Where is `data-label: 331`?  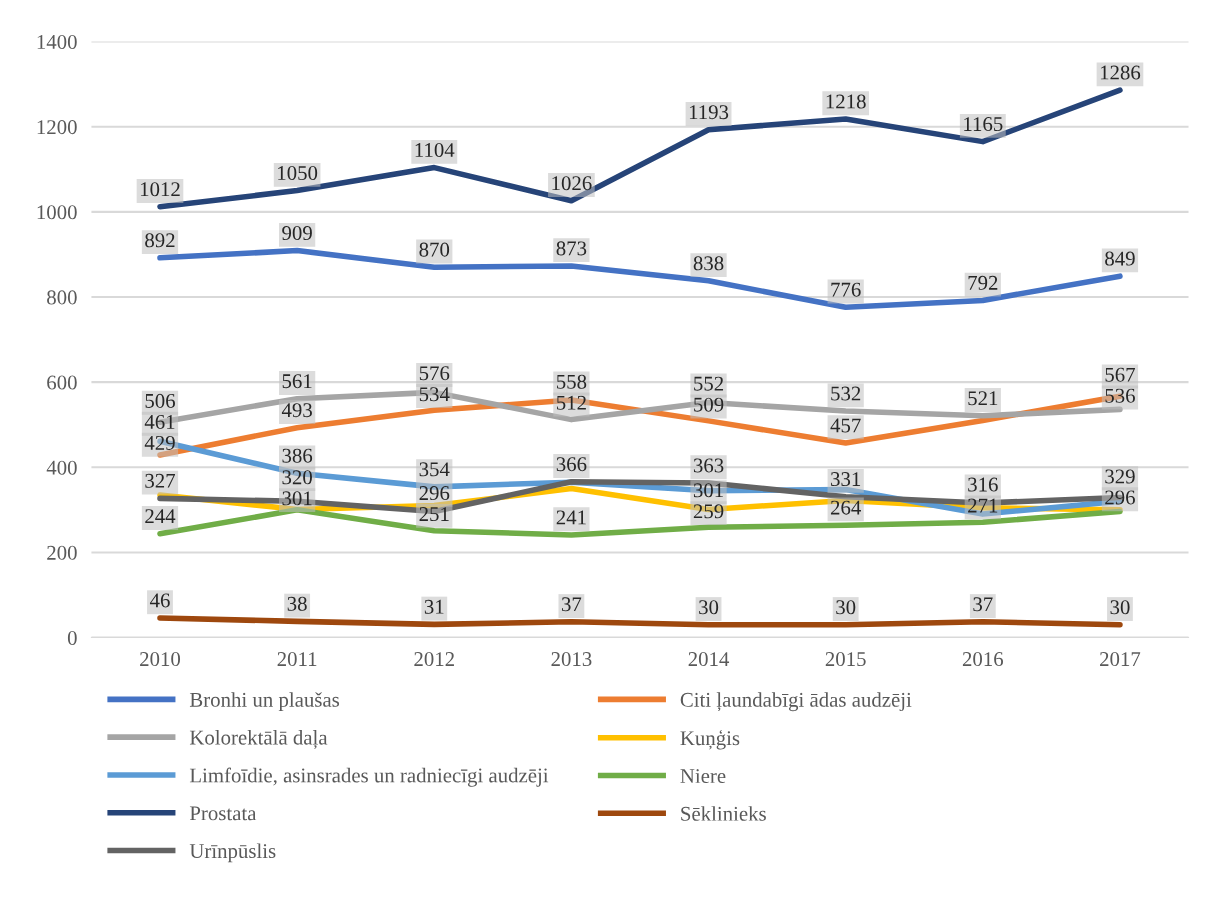
data-label: 331 is located at coordinates (846, 479).